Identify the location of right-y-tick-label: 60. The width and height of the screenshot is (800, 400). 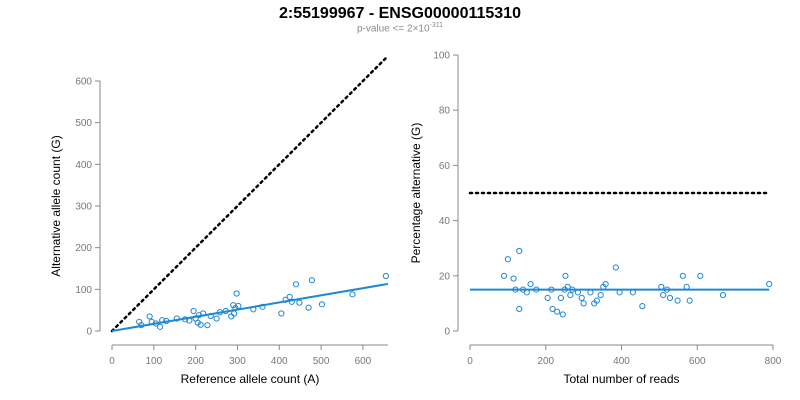
(445, 166).